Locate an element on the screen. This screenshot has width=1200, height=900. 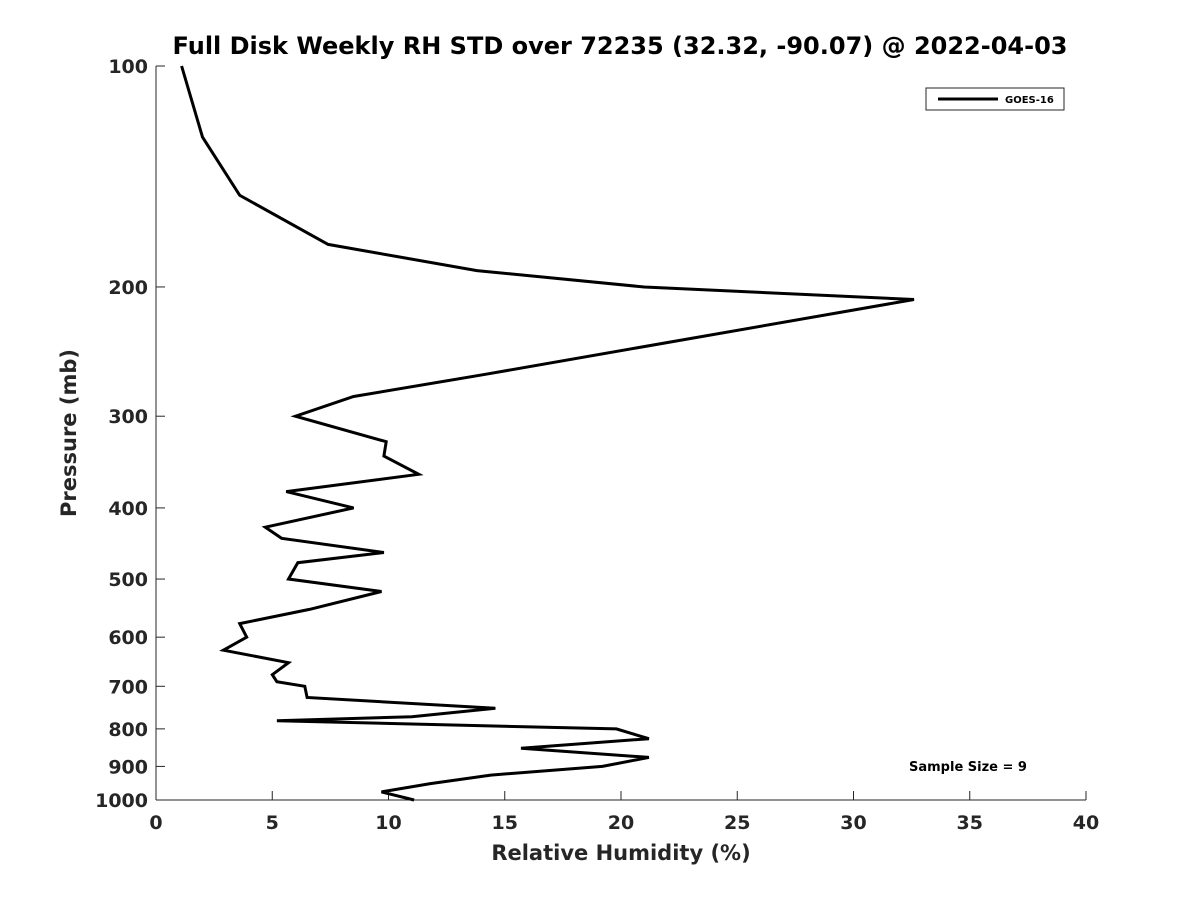
y-tick-label: 900 is located at coordinates (128, 767).